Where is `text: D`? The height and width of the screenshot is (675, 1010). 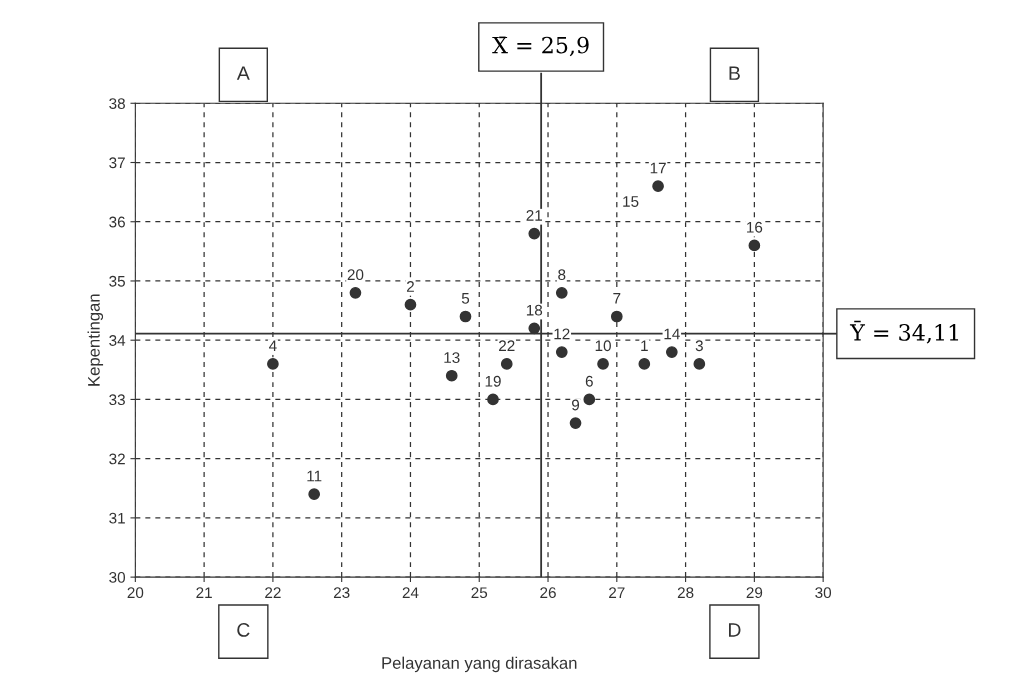
text: D is located at coordinates (735, 630).